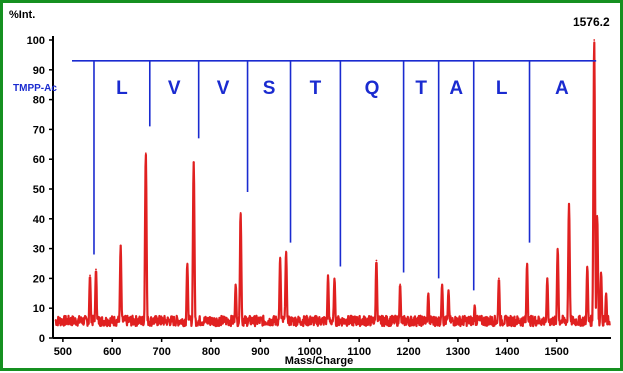  What do you see at coordinates (408, 352) in the screenshot?
I see `x-tick-label: 1200` at bounding box center [408, 352].